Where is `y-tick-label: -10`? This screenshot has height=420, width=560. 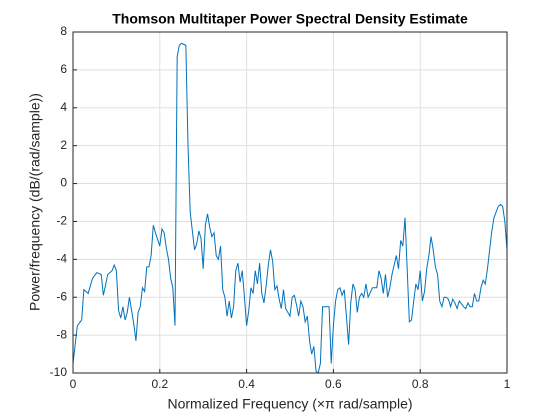 y-tick-label: -10 is located at coordinates (59, 372).